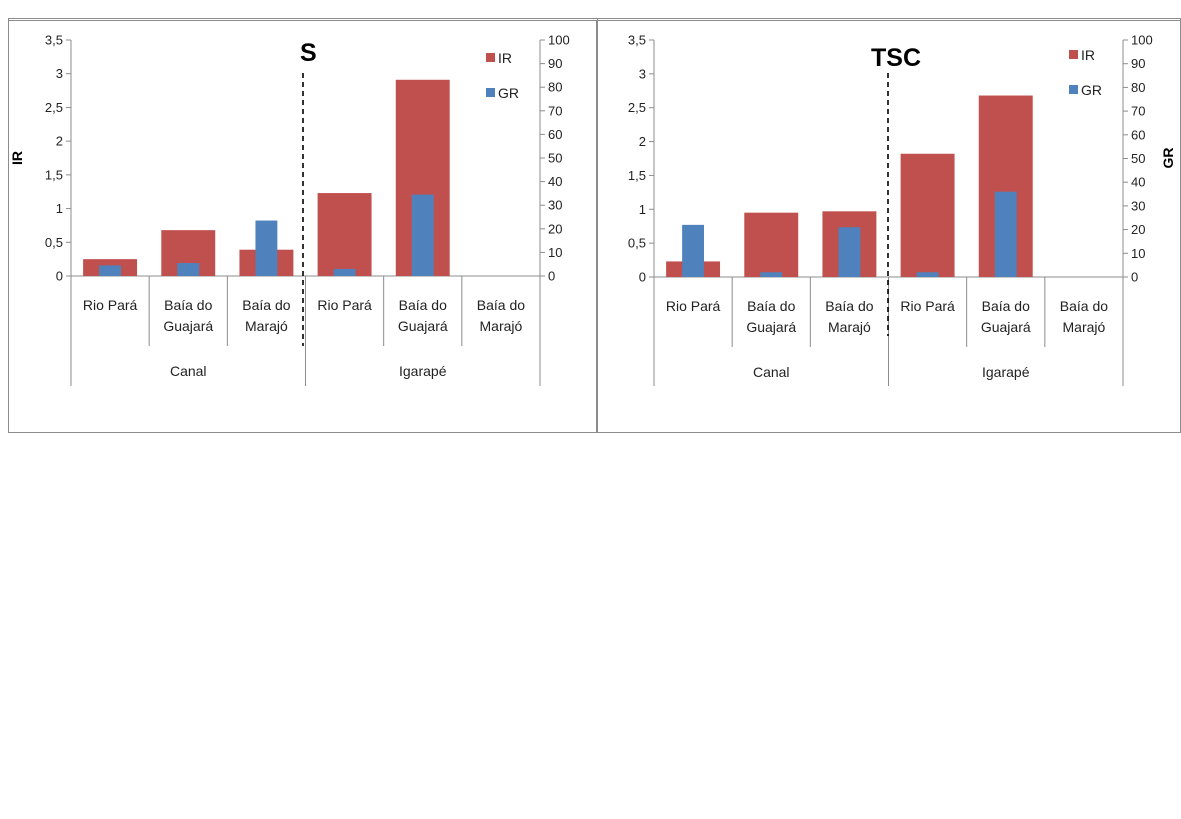  I want to click on y2-axis-label: GR, so click(1168, 158).